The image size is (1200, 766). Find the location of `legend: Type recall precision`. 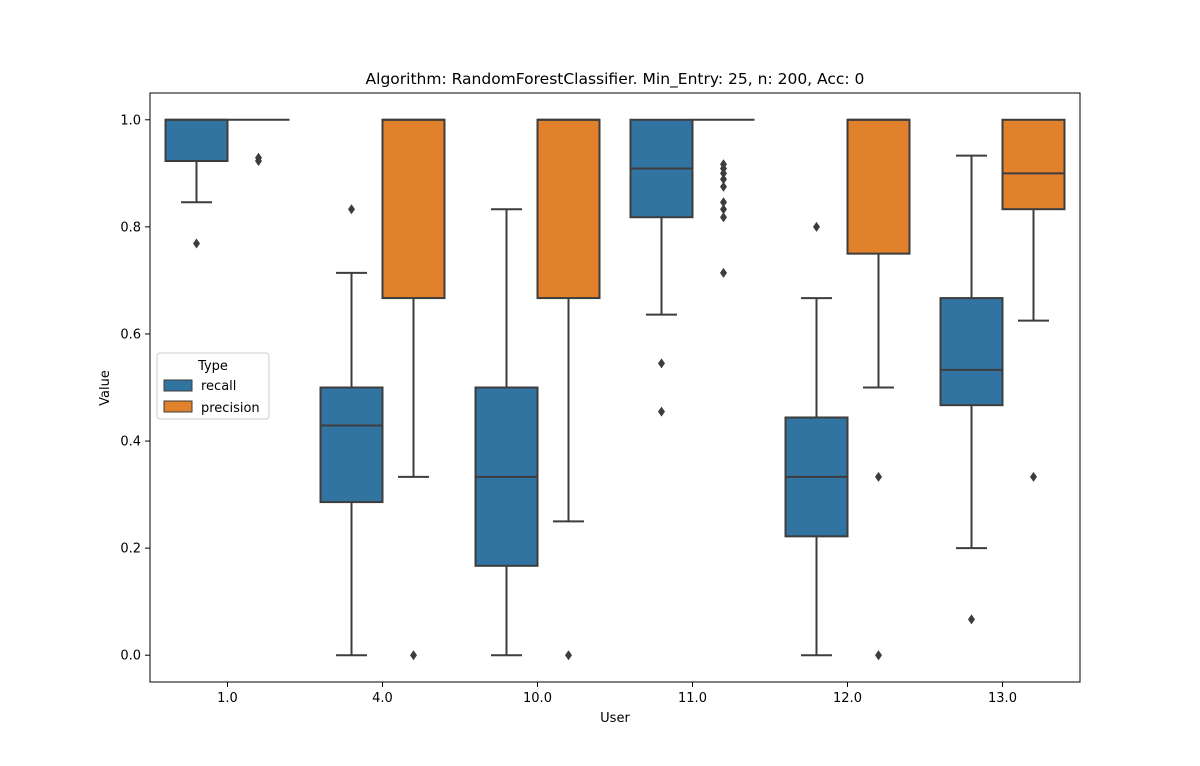

legend: Type recall precision is located at coordinates (213, 386).